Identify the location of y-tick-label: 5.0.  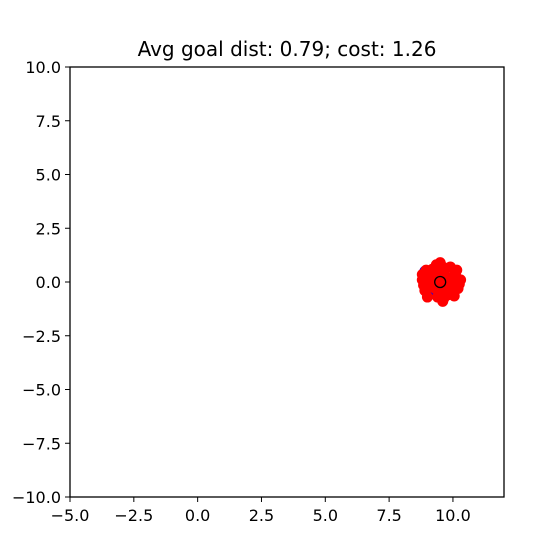
(48, 175).